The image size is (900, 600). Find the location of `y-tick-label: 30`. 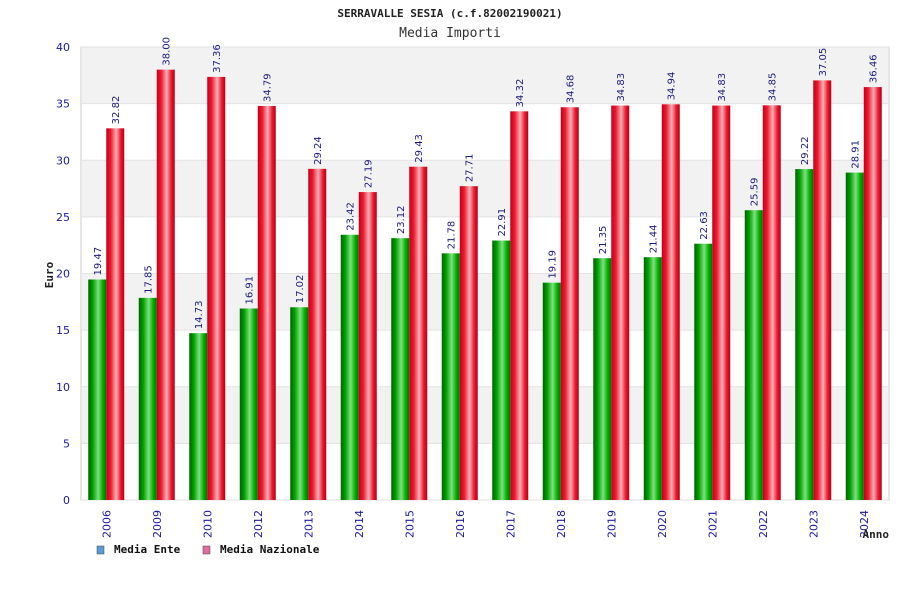

y-tick-label: 30 is located at coordinates (63, 160).